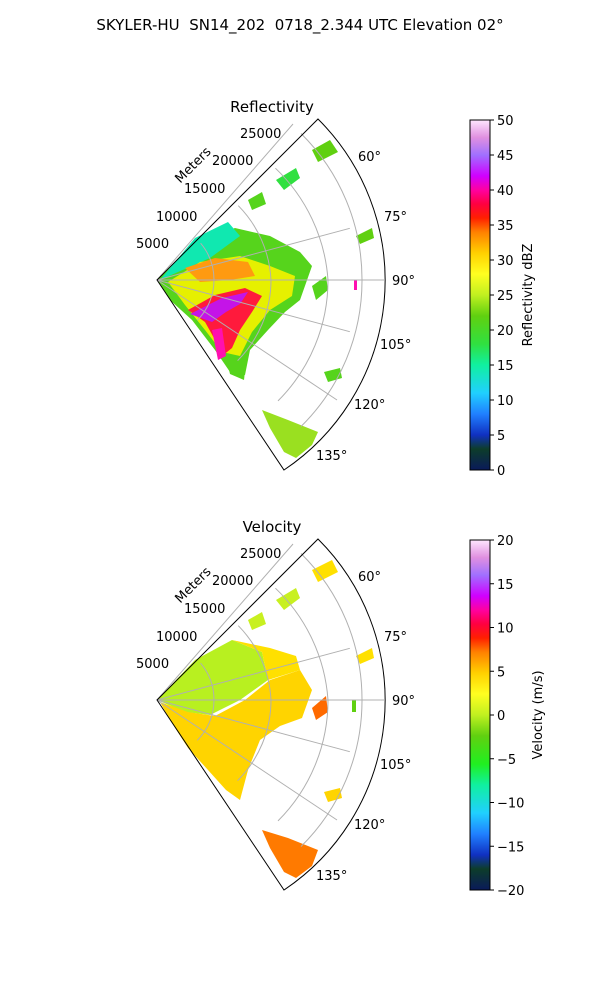 This screenshot has height=1000, width=600. I want to click on reflectivity-rtick-25000: 25000, so click(260, 134).